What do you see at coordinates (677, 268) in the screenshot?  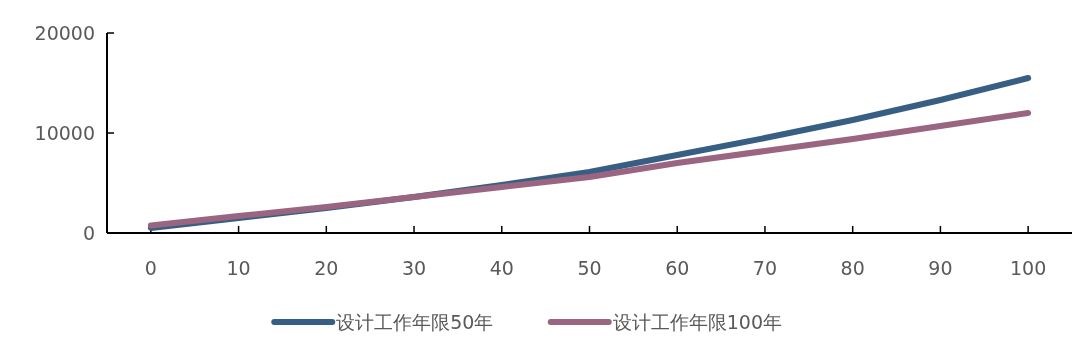 I see `x-tick-label: 60` at bounding box center [677, 268].